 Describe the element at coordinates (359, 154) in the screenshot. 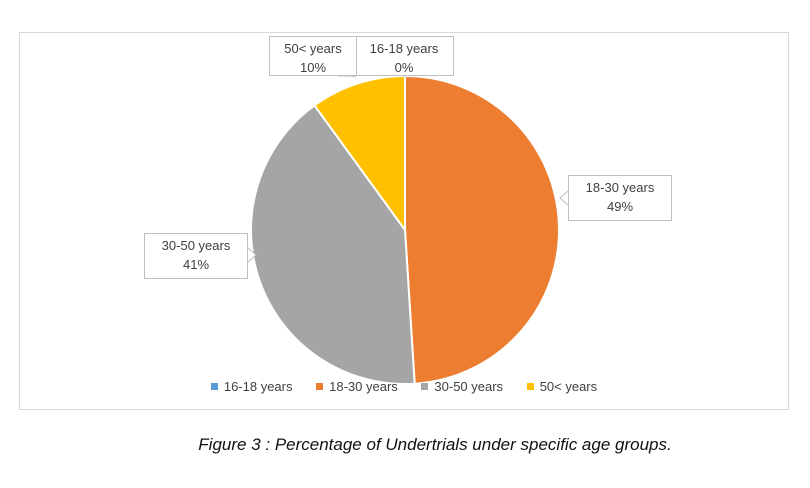

I see `pie-slice-50-plus` at that location.